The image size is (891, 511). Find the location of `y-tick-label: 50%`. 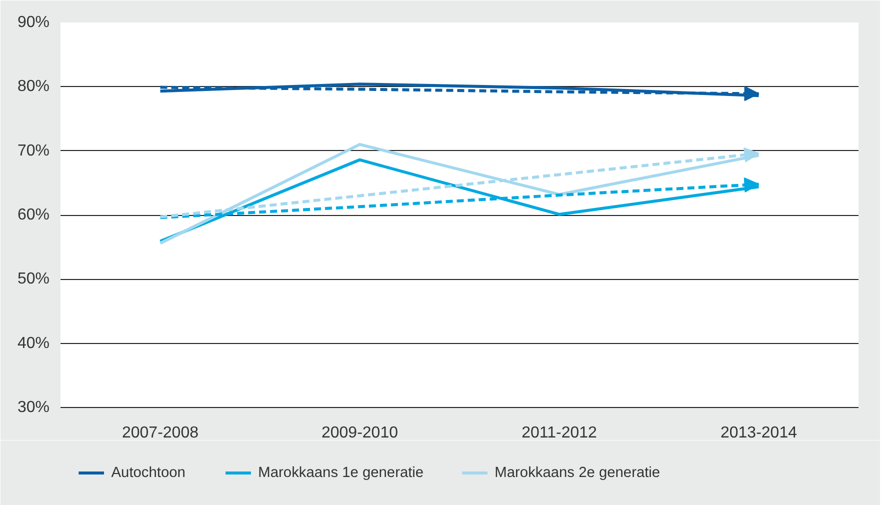

y-tick-label: 50% is located at coordinates (33, 279).